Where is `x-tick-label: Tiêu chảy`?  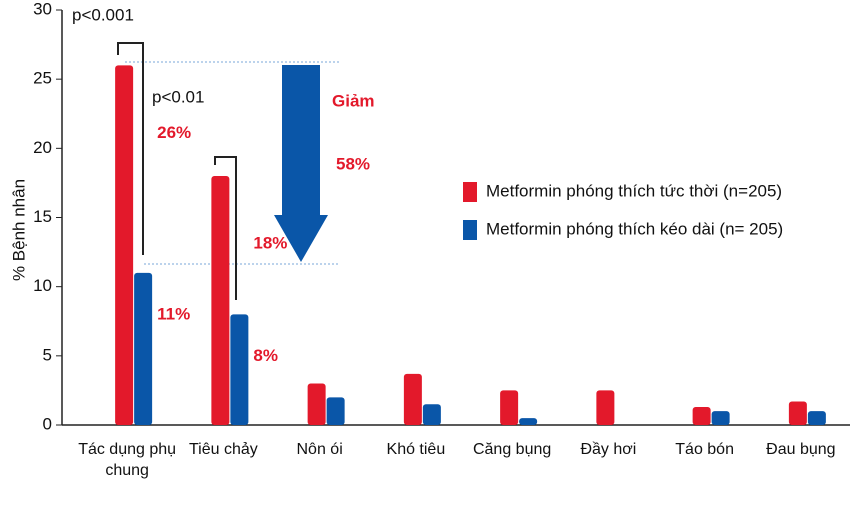
x-tick-label: Tiêu chảy is located at coordinates (223, 449).